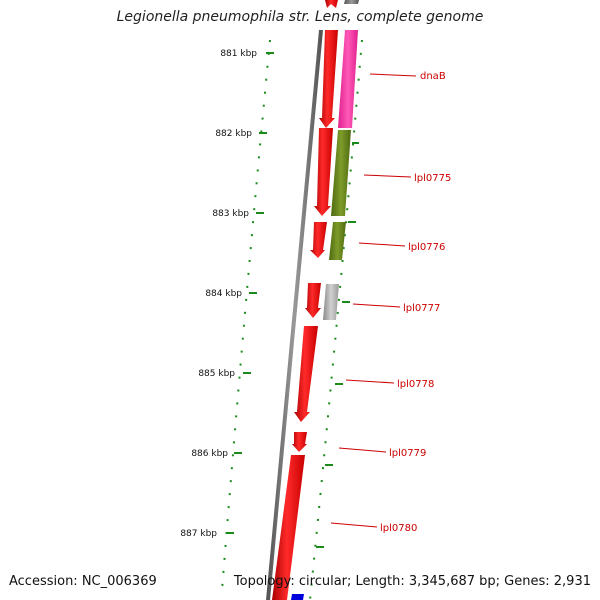  I want to click on gene-feature-lpl0776, so click(337, 241).